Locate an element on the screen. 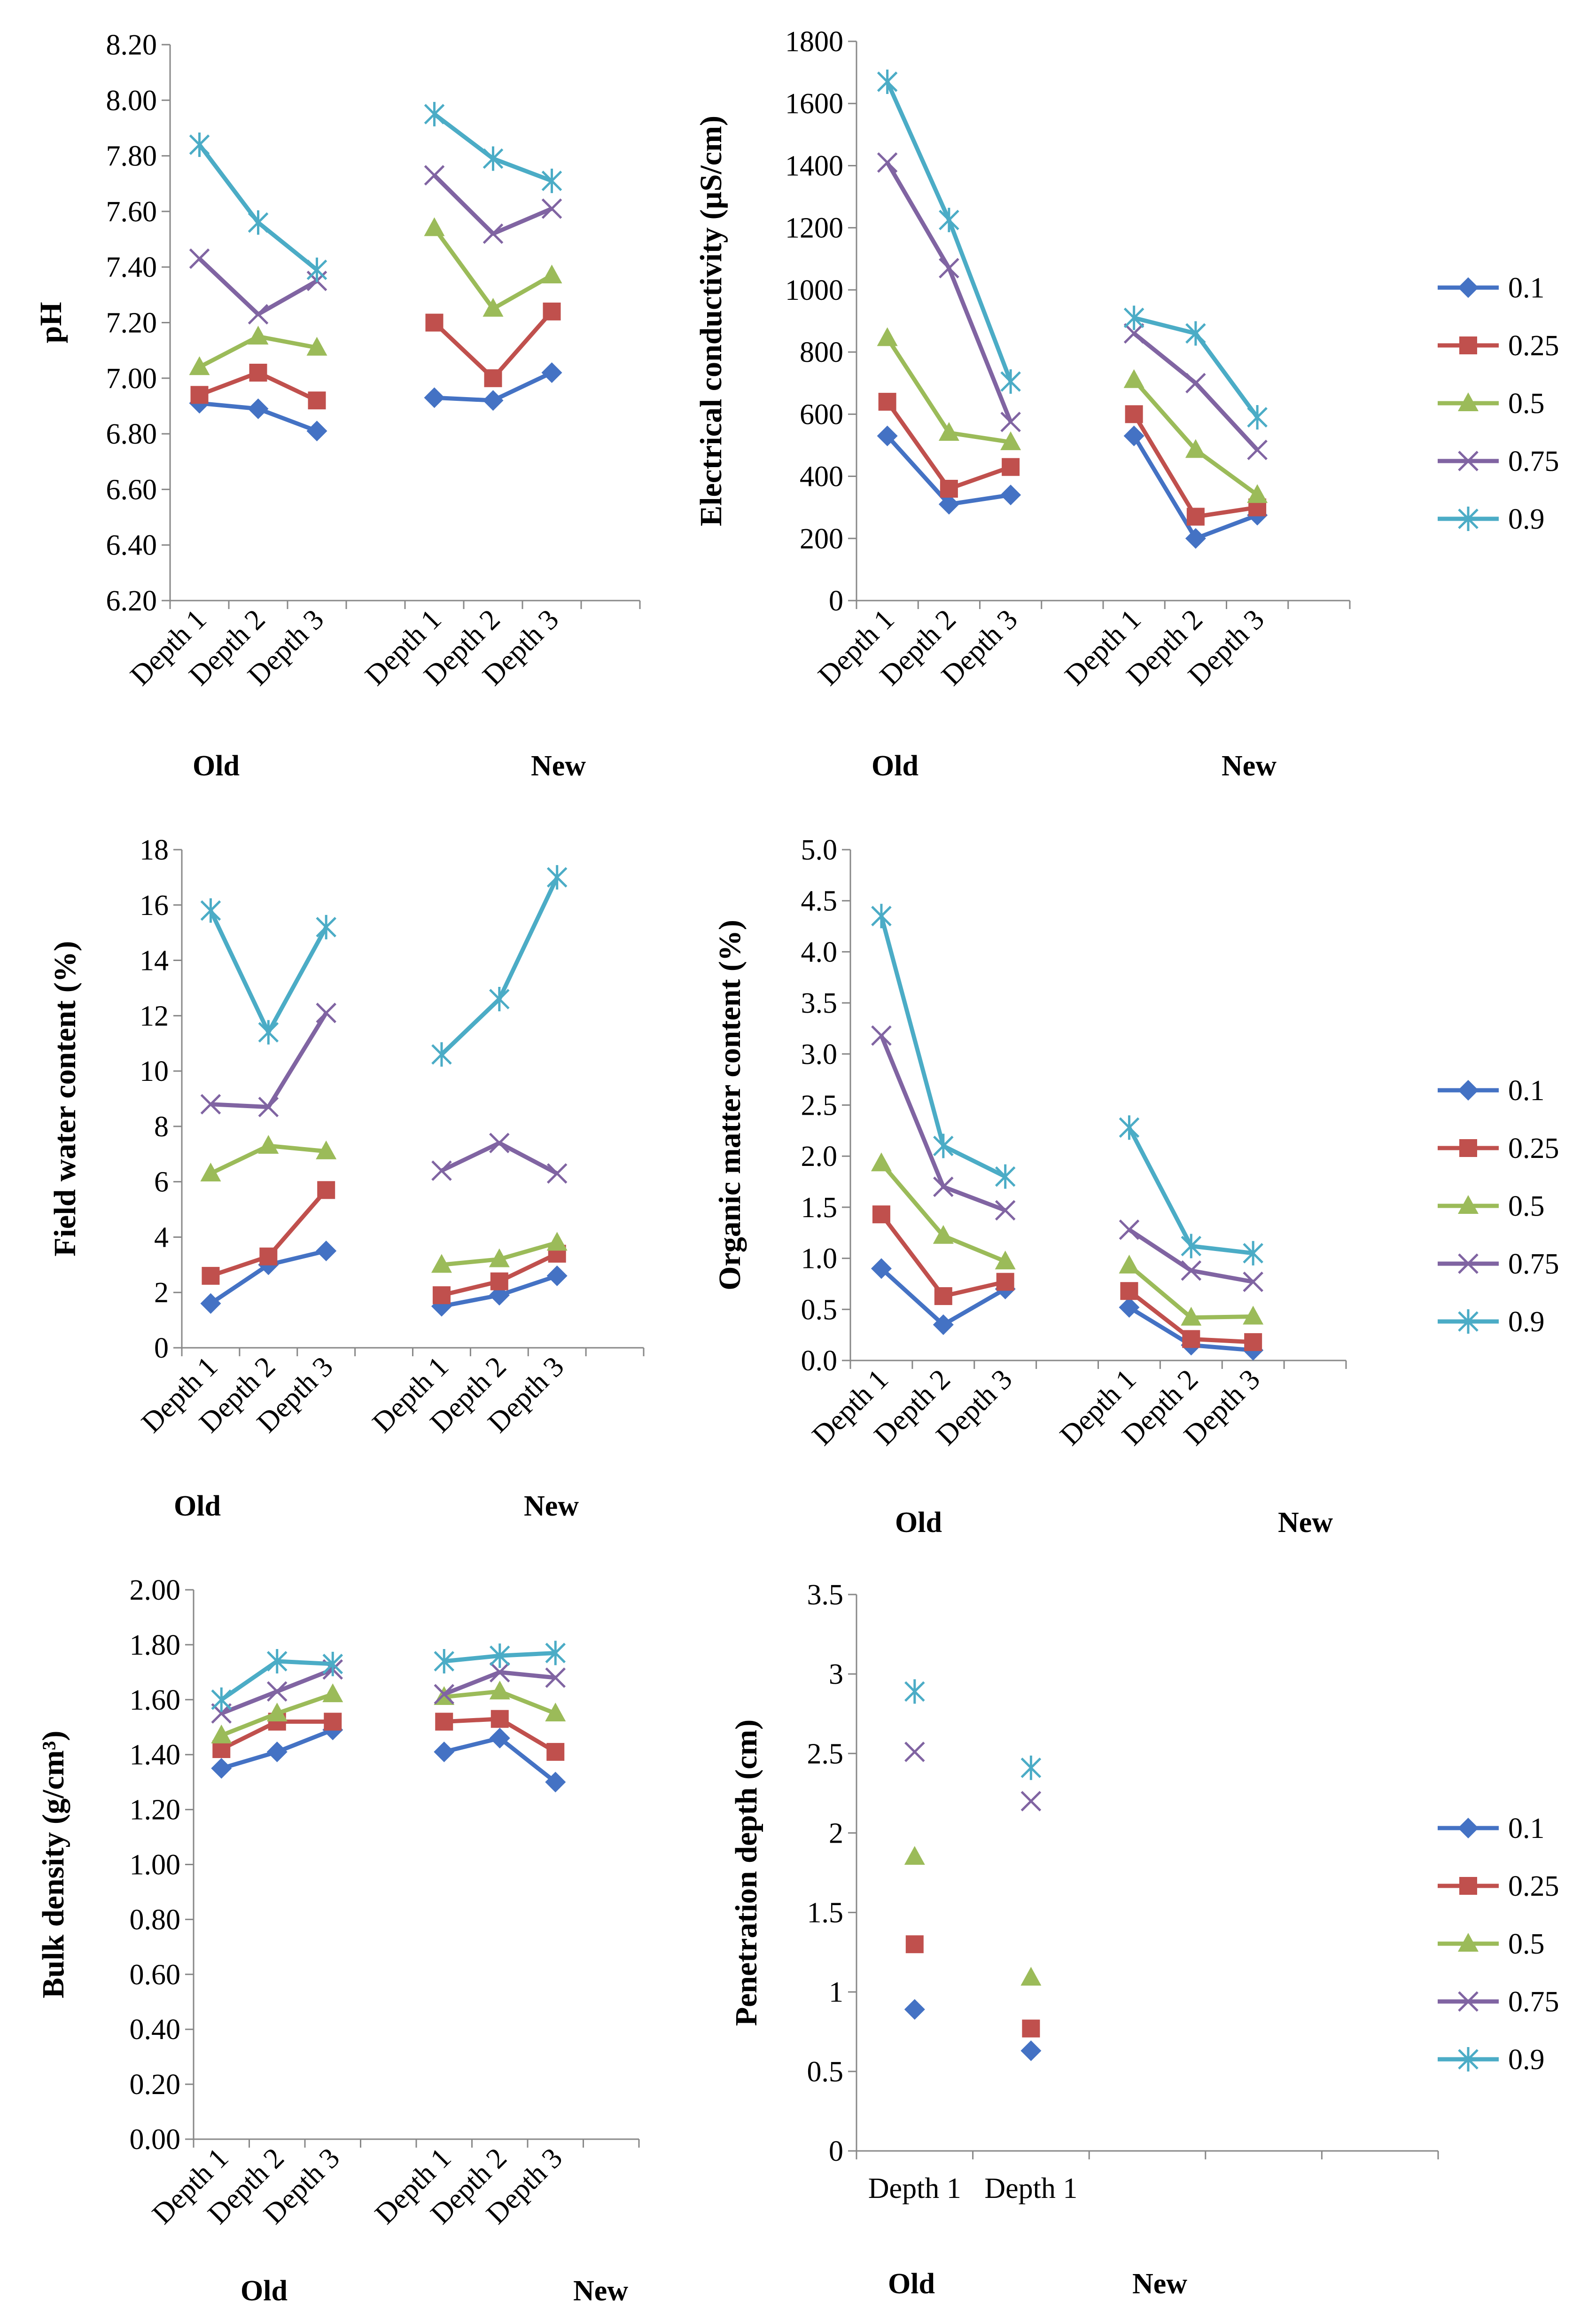  y-tick-label: 6.80 is located at coordinates (131, 434).